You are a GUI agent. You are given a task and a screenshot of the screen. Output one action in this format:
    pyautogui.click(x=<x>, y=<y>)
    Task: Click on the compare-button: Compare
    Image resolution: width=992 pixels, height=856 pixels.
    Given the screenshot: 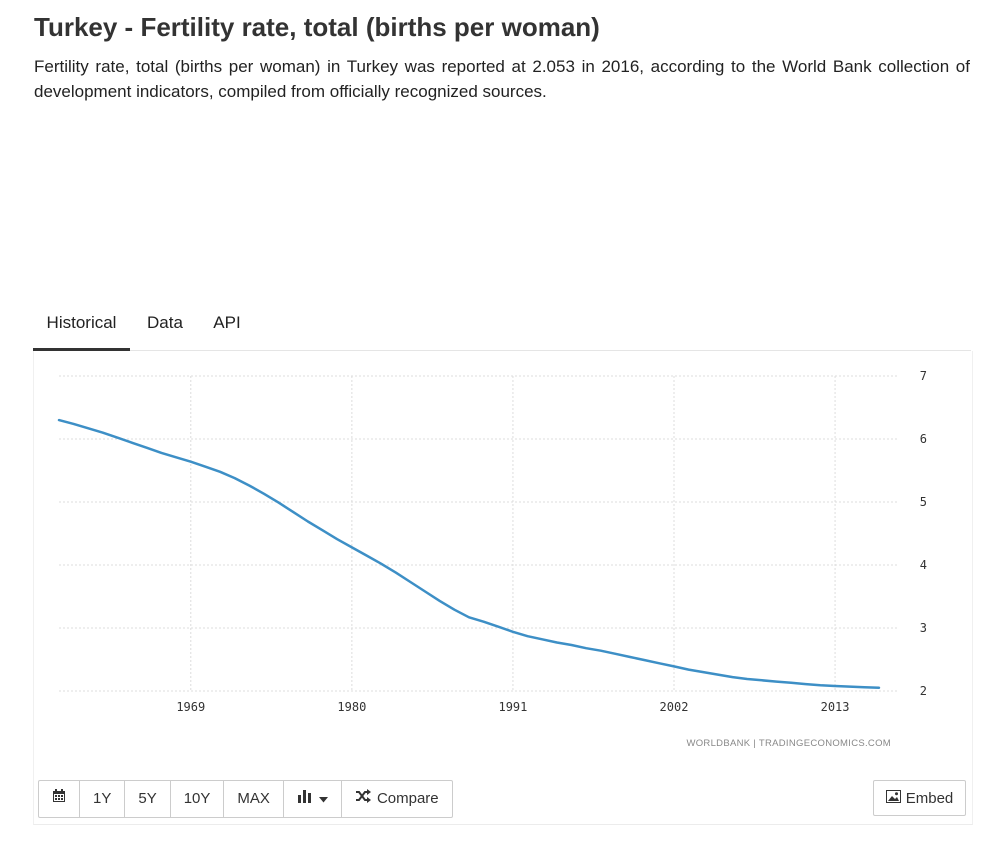 What is the action you would take?
    pyautogui.click(x=397, y=799)
    